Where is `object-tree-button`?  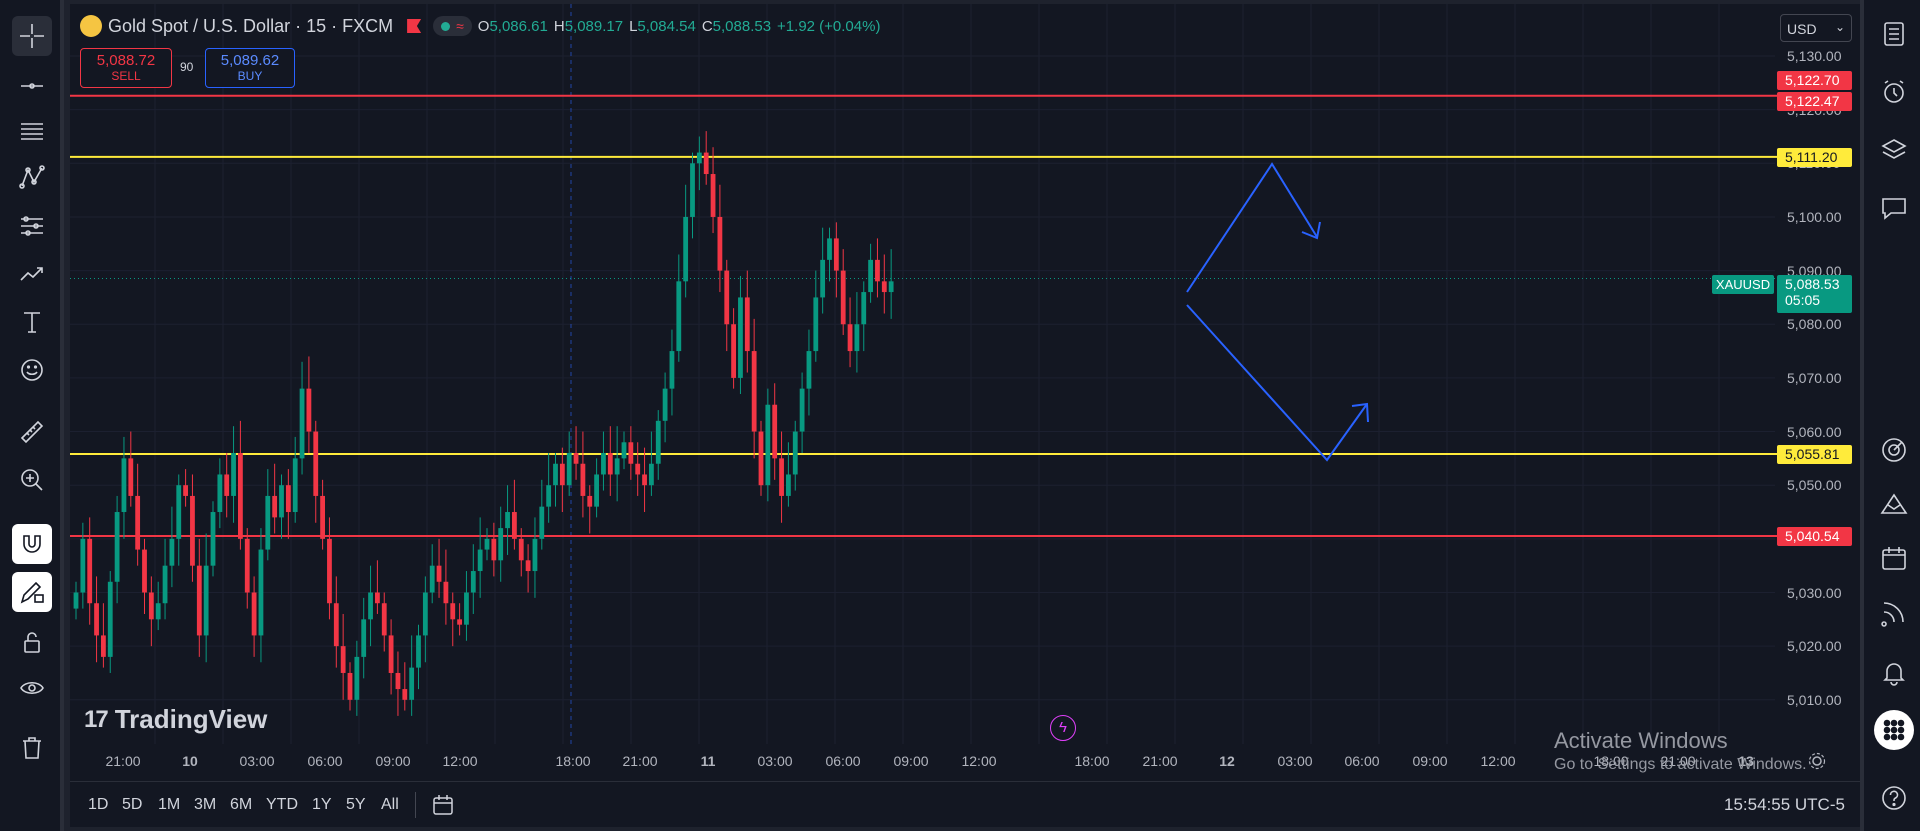 object-tree-button is located at coordinates (1894, 150).